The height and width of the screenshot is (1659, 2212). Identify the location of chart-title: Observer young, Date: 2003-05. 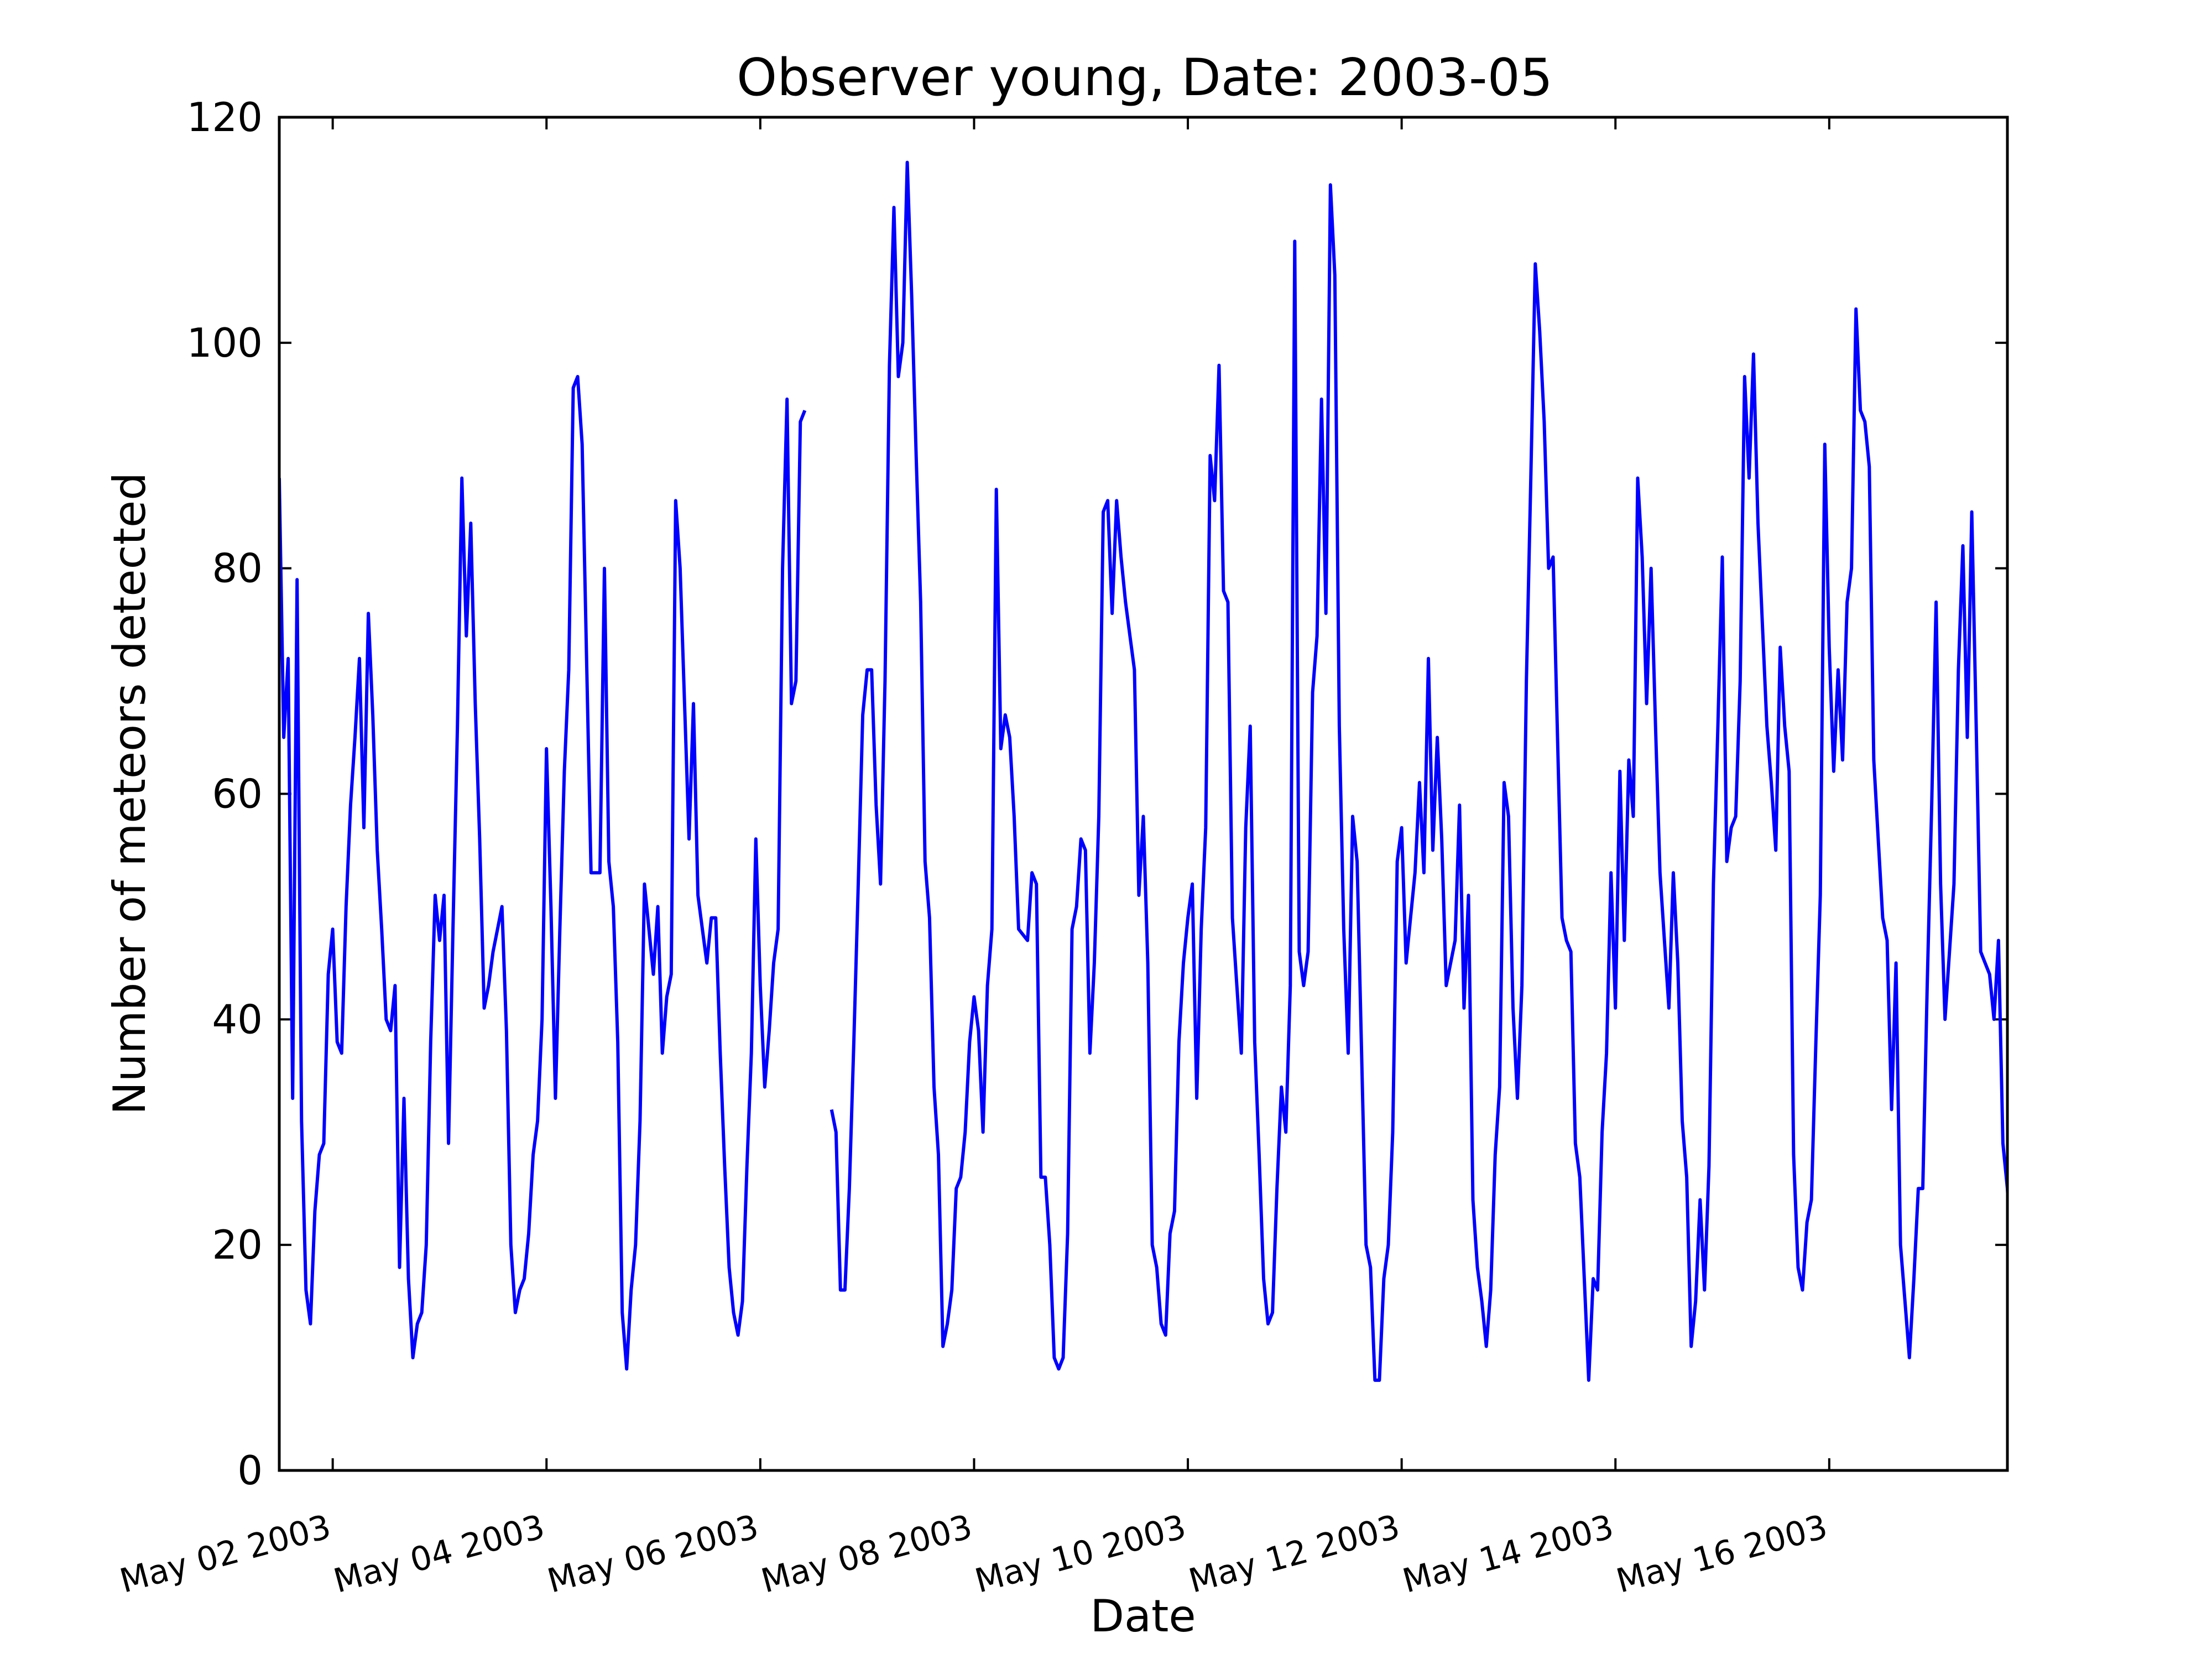
(1145, 77).